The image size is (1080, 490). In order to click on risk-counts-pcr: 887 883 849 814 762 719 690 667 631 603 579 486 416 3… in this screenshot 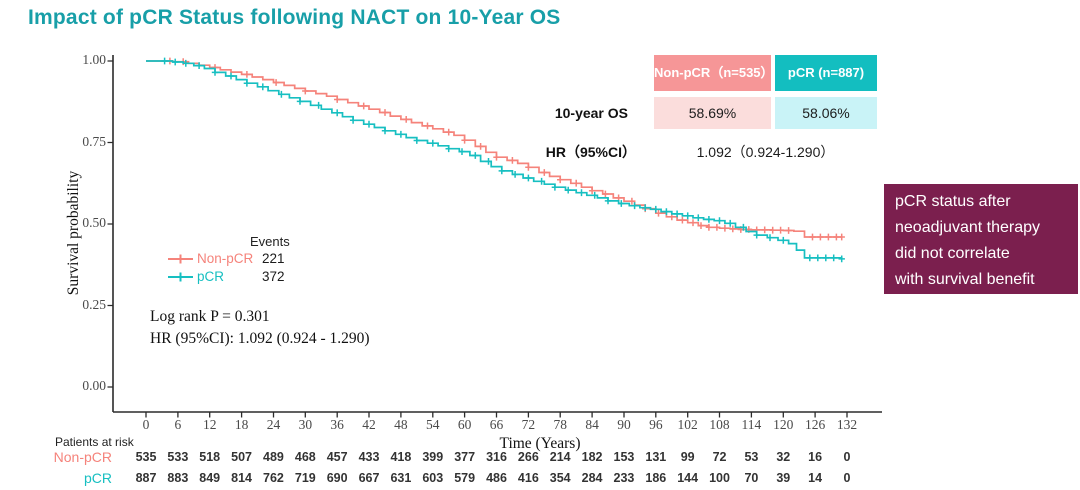, I will do `click(540, 478)`.